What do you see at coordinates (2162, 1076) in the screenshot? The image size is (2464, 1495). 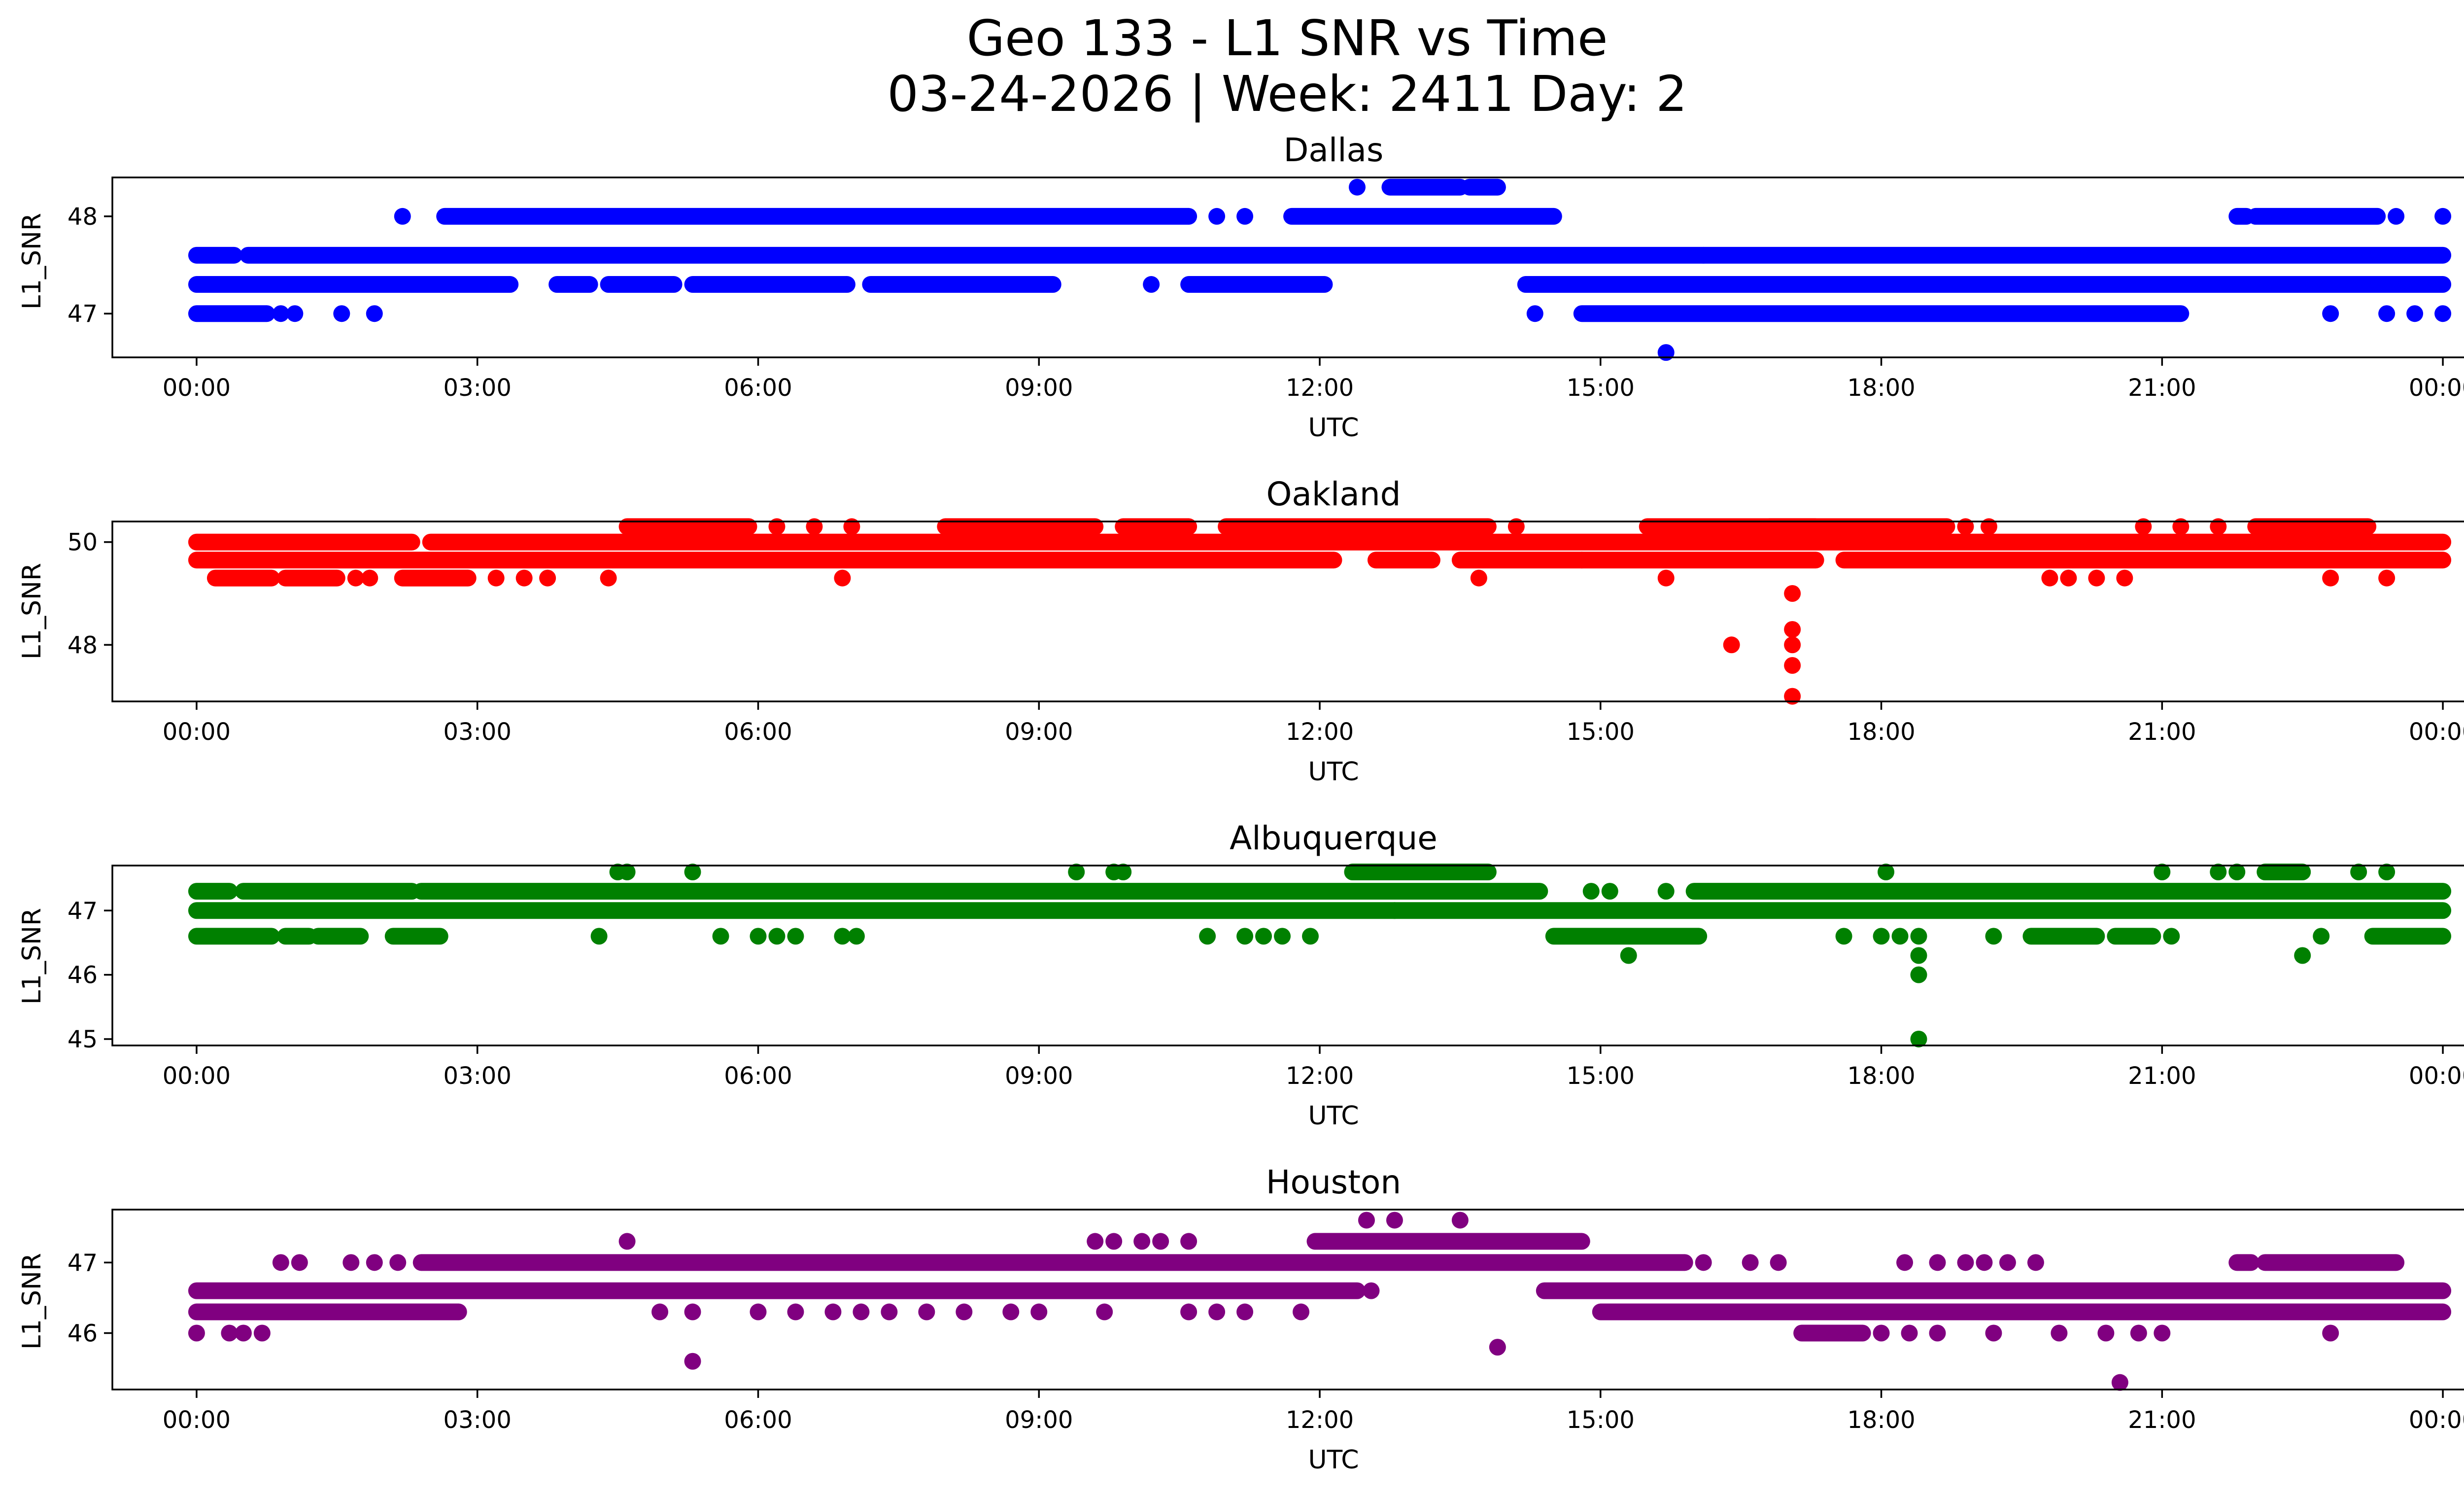 I see `x-tick-label-albuquerque-7: 21:00` at bounding box center [2162, 1076].